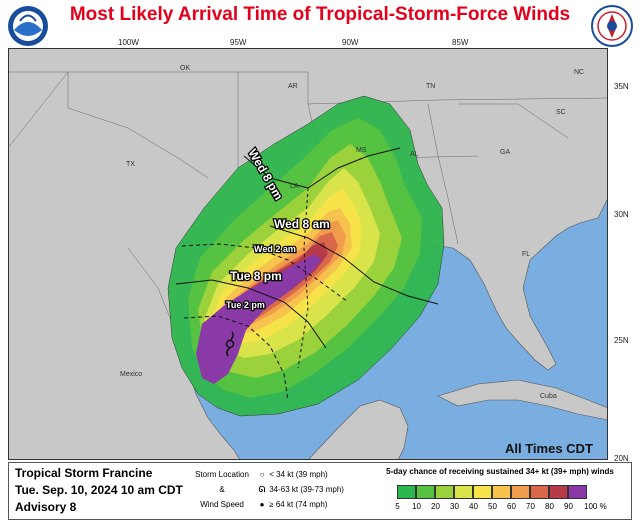  I want to click on prob-label-7: 70, so click(530, 506).